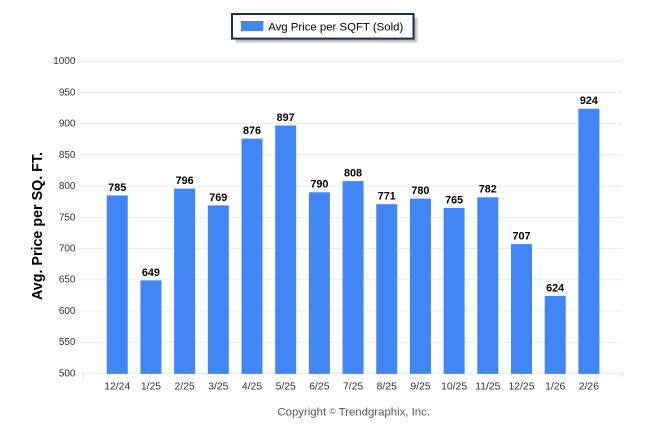 This screenshot has height=434, width=646. I want to click on svg-text: 700, so click(67, 249).